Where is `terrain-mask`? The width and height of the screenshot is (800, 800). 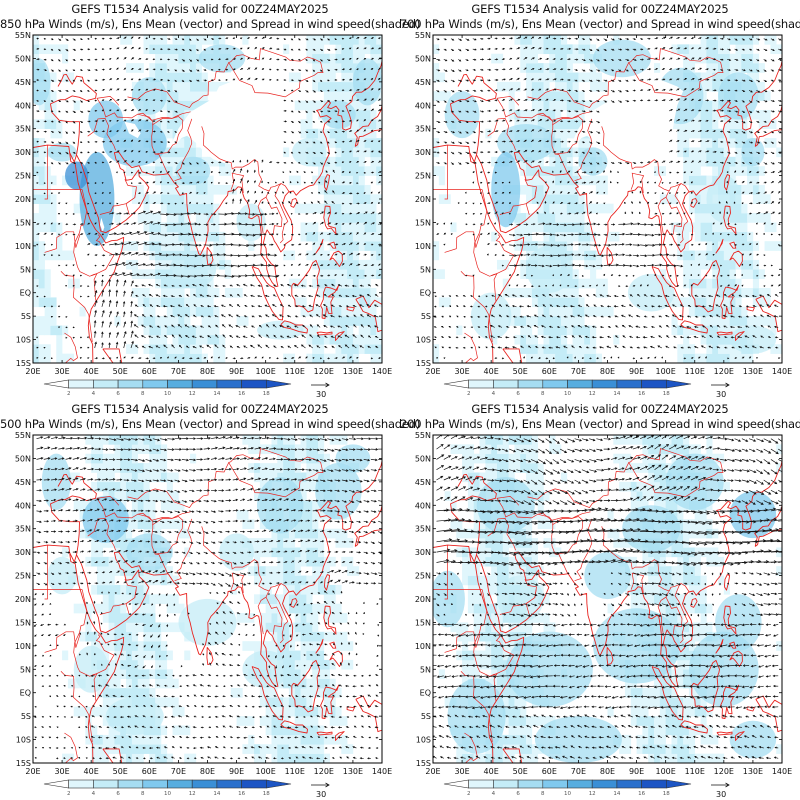 terrain-mask is located at coordinates (226, 122).